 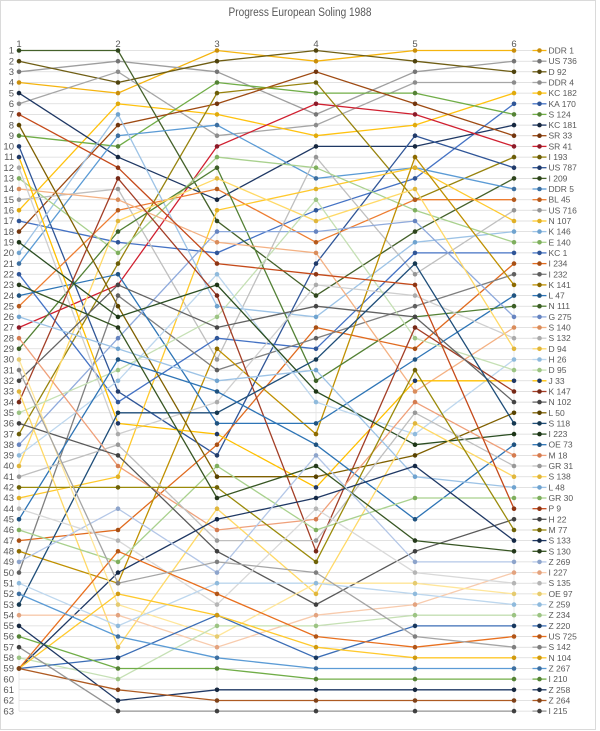 I want to click on svg-text: I 227, so click(x=558, y=573).